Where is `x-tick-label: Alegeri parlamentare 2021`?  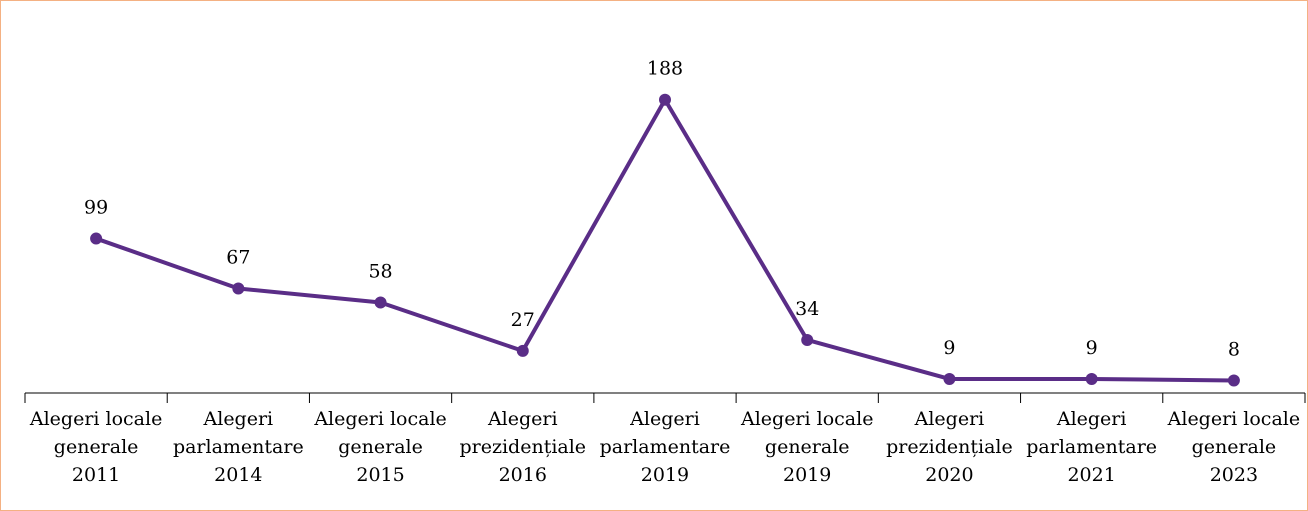 x-tick-label: Alegeri parlamentare 2021 is located at coordinates (1092, 447).